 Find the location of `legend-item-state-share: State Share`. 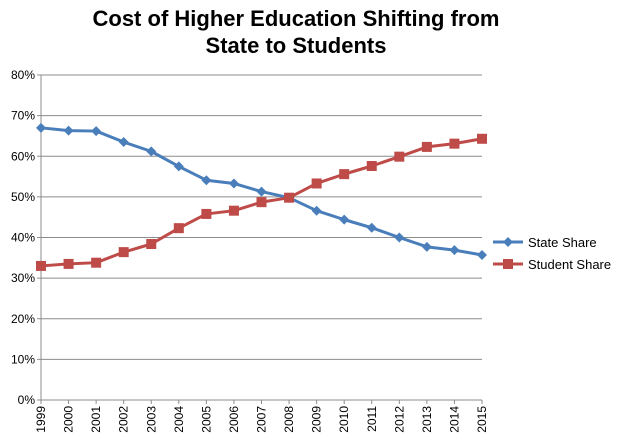

legend-item-state-share: State Share is located at coordinates (545, 242).